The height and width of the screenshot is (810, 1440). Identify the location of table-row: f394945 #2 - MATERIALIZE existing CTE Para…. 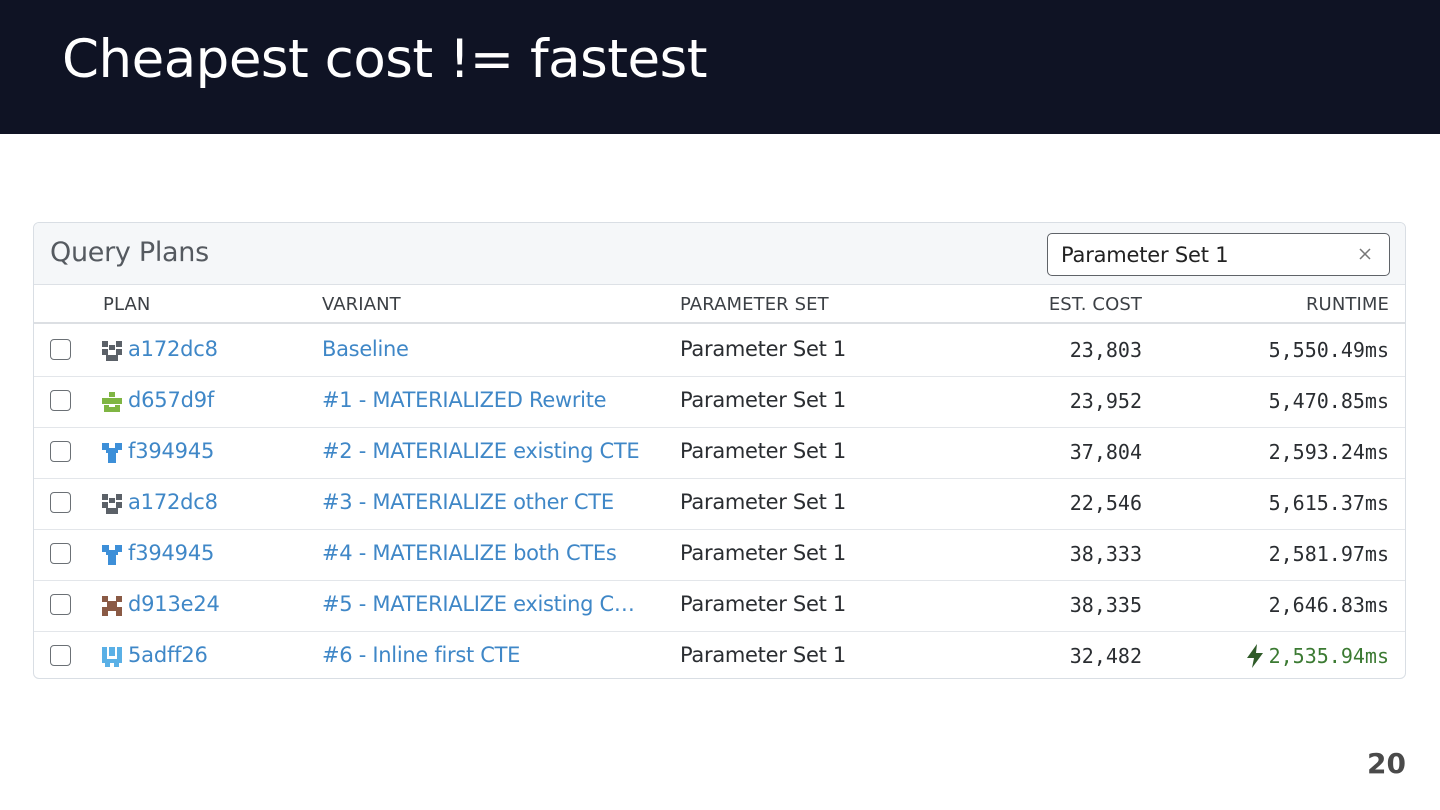
(719, 453).